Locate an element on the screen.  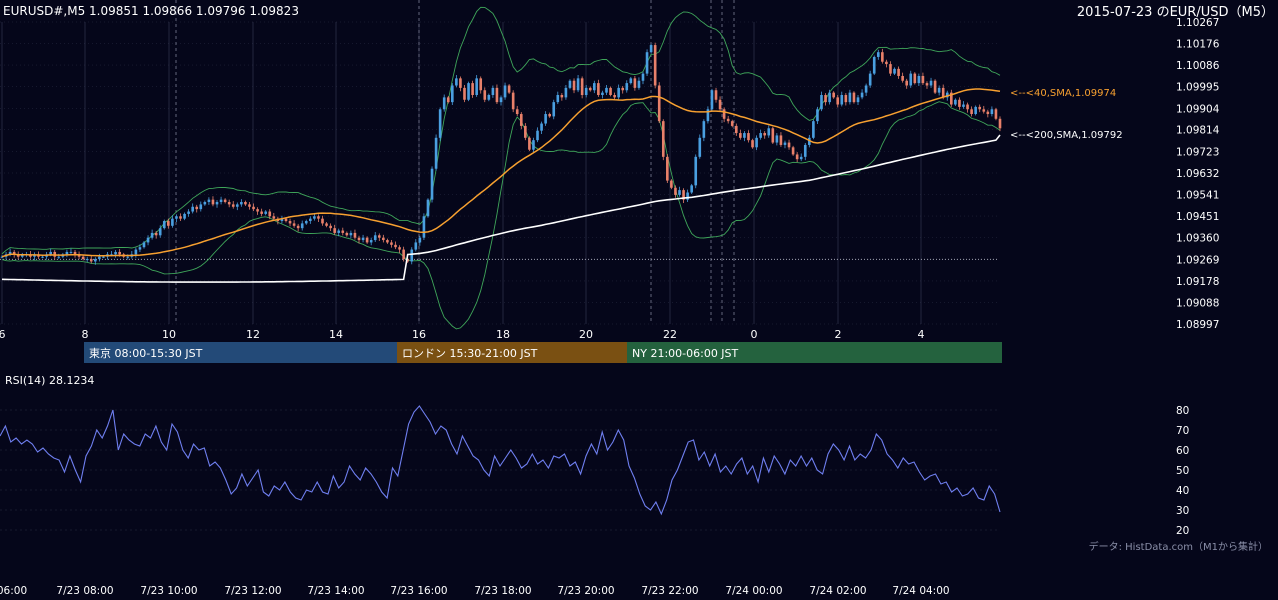
price-tick-label: 1.09451 is located at coordinates (1197, 217).